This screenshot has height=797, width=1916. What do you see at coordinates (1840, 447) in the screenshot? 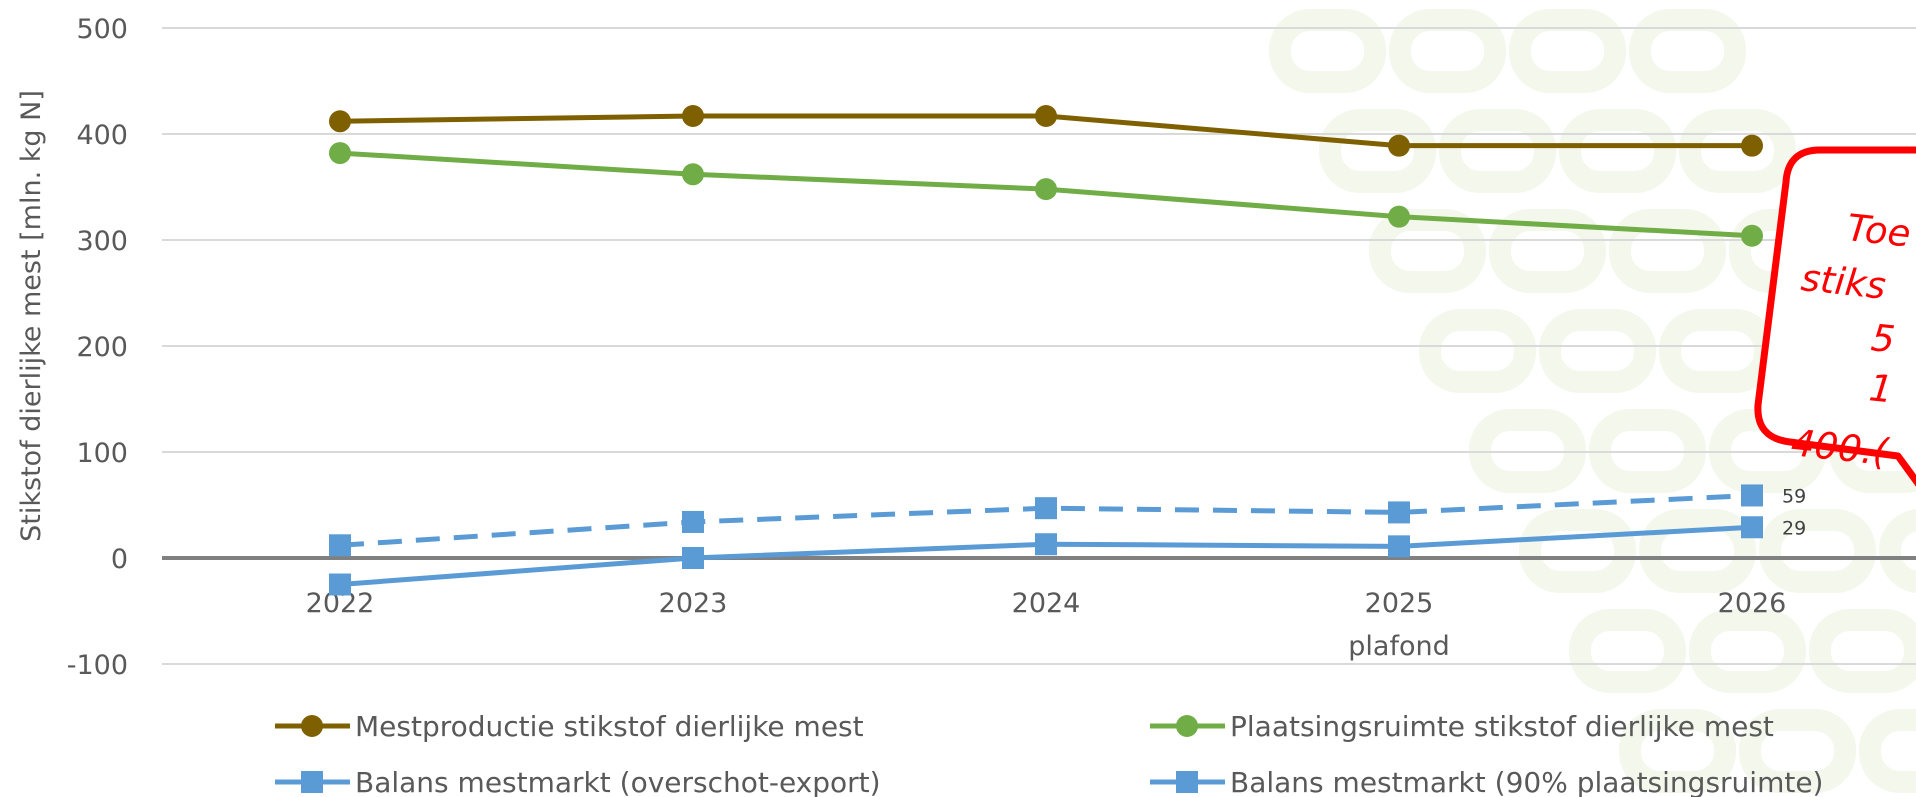
I see `callout-text-line: 400.(` at bounding box center [1840, 447].